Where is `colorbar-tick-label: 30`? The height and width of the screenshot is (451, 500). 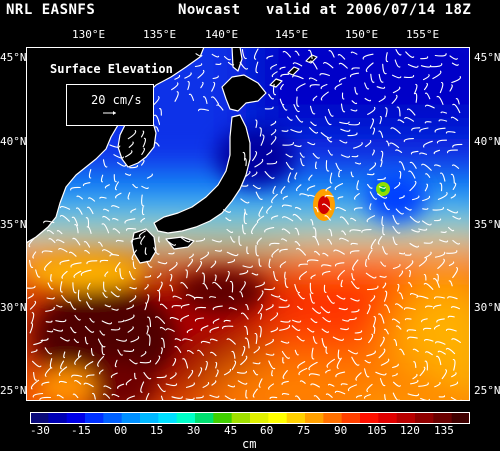 colorbar-tick-label: 30 is located at coordinates (194, 430).